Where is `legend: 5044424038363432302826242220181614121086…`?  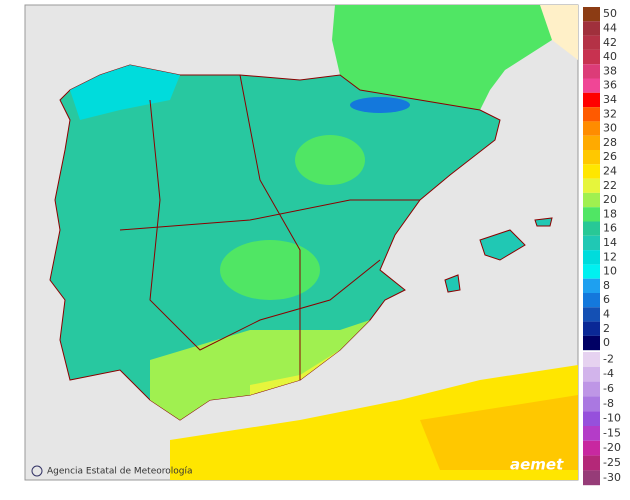
legend: 5044424038363432302826242220181614121086… is located at coordinates (602, 246).